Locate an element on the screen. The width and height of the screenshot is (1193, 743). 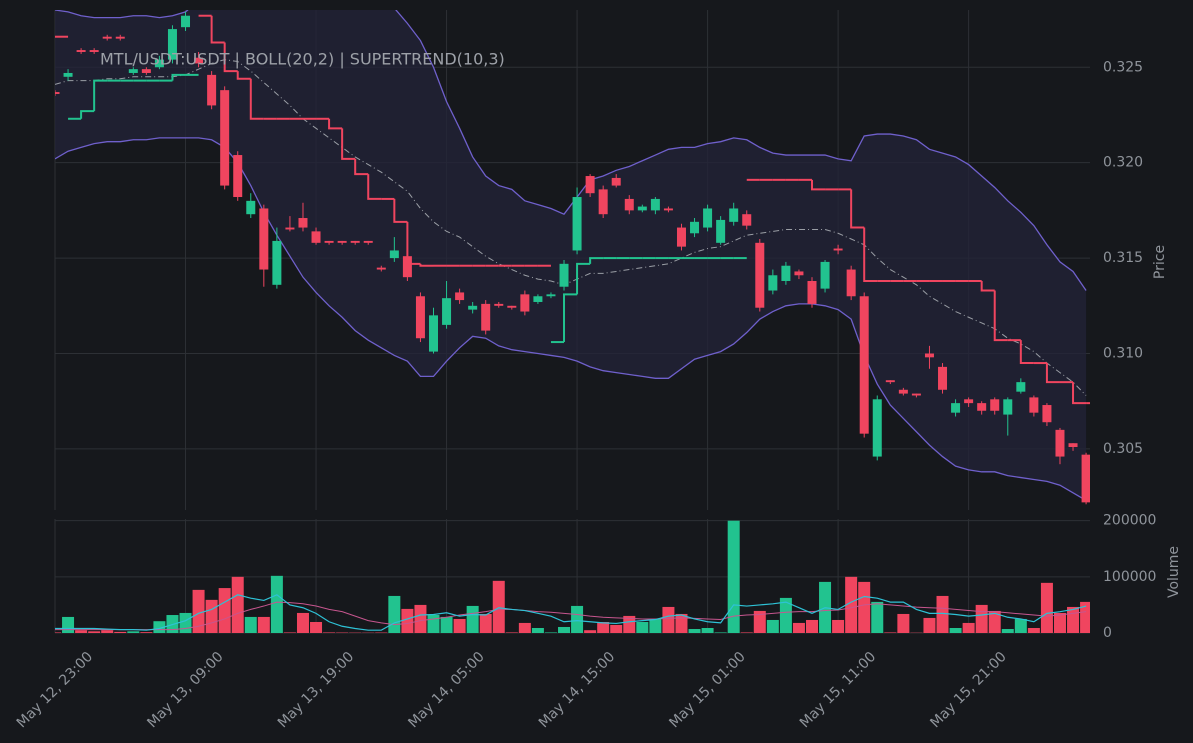
x-tick-label: May 15, 11:00 is located at coordinates (838, 690).